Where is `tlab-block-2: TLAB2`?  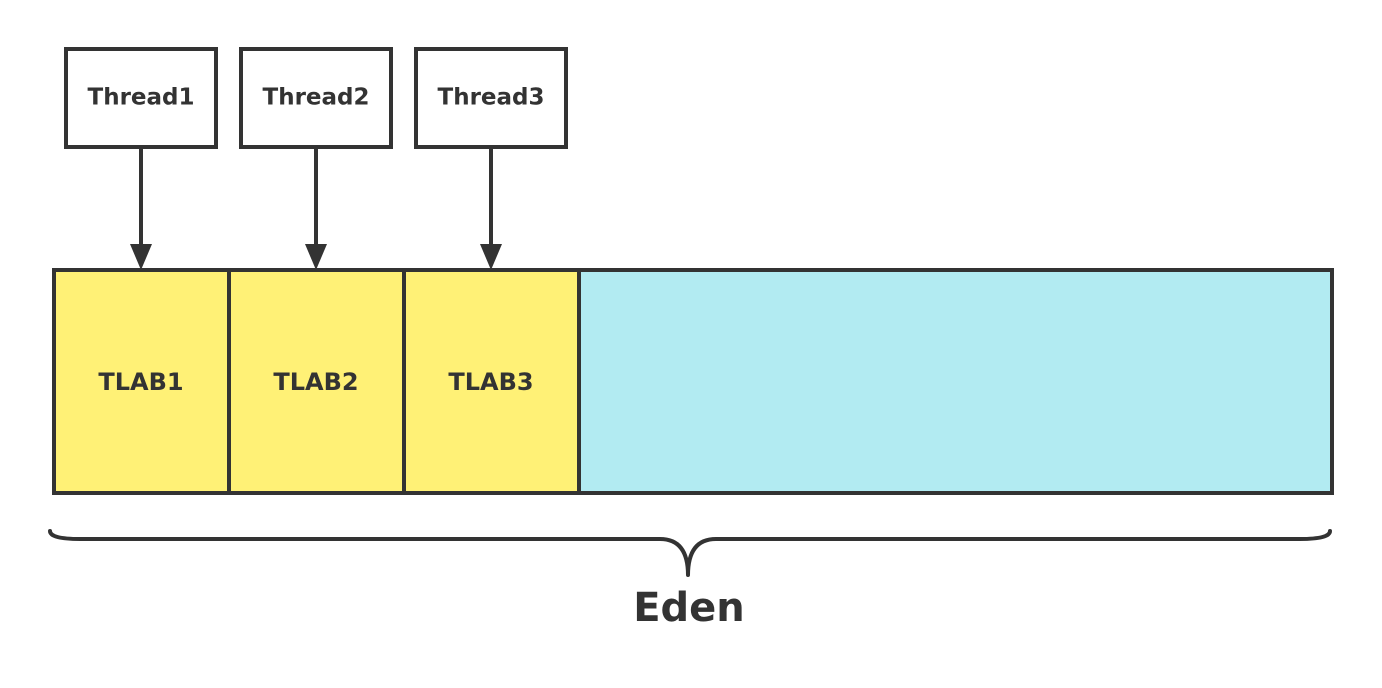
tlab-block-2: TLAB2 is located at coordinates (316, 381).